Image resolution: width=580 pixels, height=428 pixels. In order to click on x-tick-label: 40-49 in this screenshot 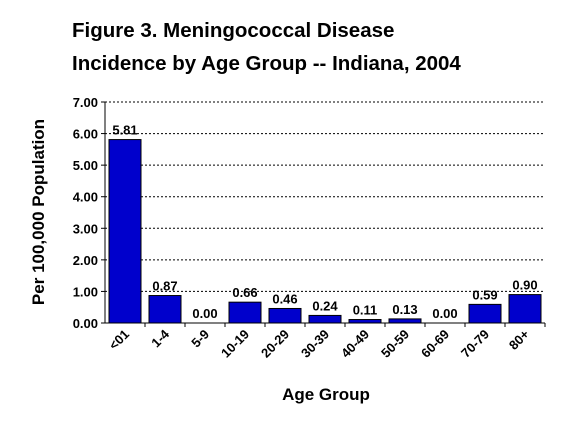, I will do `click(355, 344)`.